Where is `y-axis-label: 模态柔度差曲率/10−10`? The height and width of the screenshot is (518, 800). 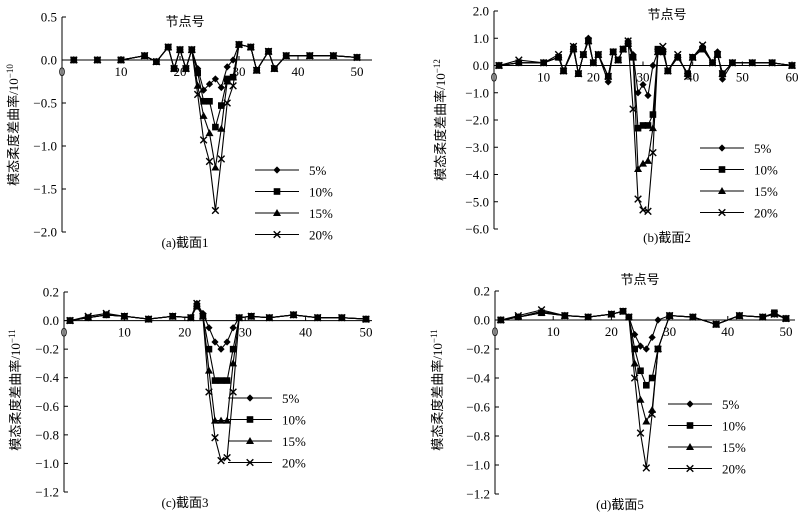 y-axis-label: 模态柔度差曲率/10−10 is located at coordinates (13, 125).